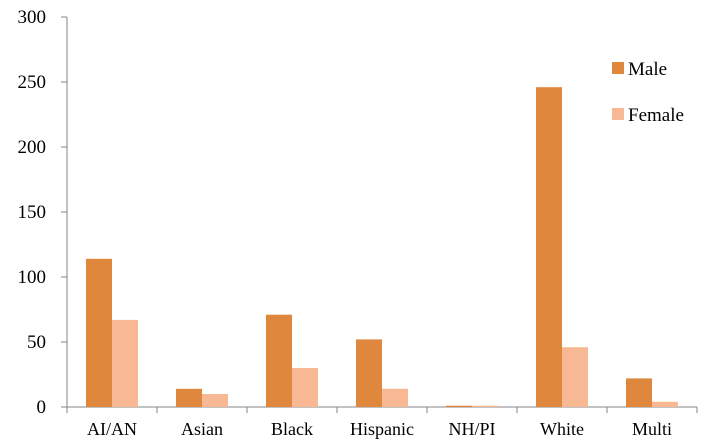 The width and height of the screenshot is (715, 444). I want to click on y-tick-label: 150, so click(32, 212).